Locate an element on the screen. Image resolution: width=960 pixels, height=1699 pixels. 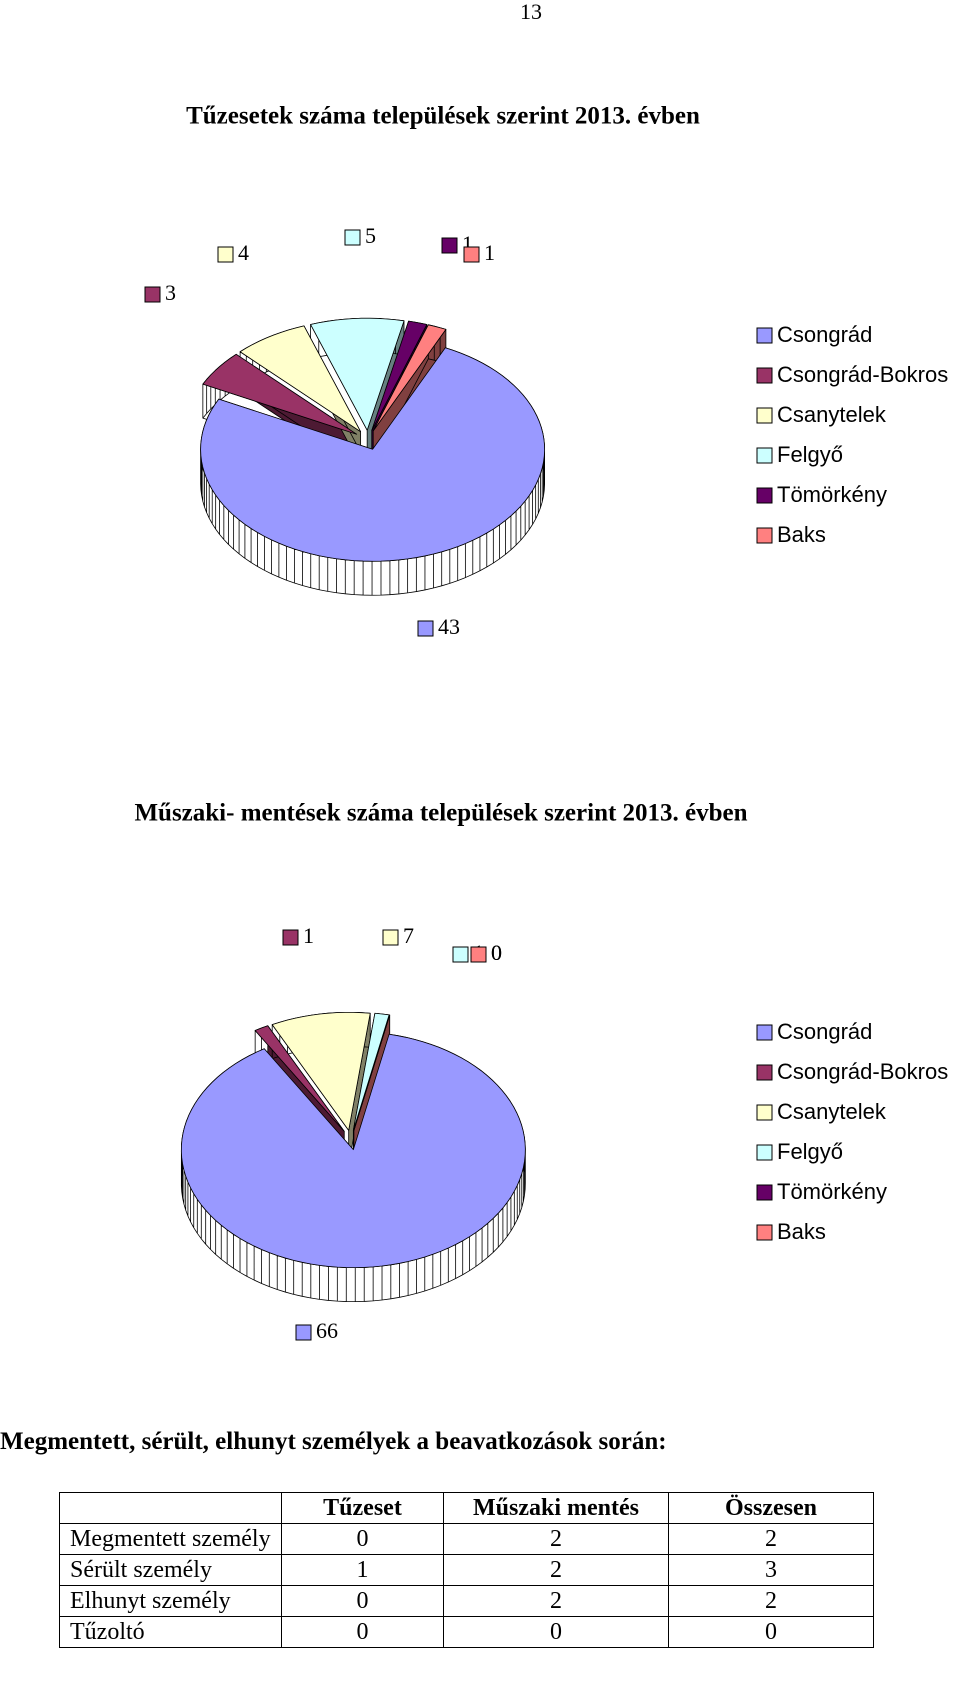
page-number: 13 is located at coordinates (531, 12).